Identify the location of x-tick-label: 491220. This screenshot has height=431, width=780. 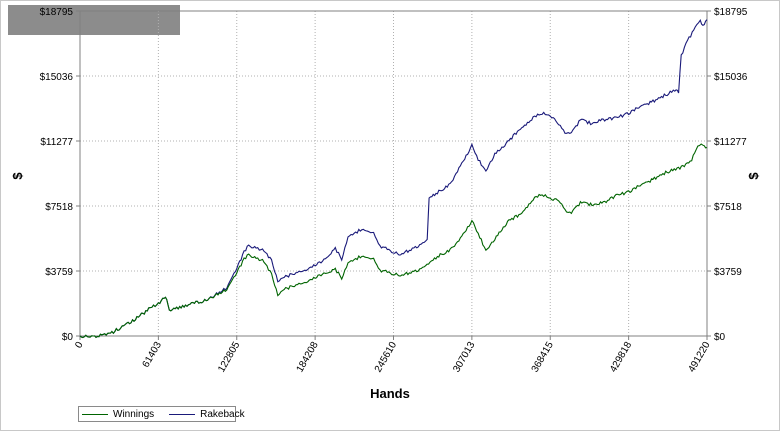
(699, 357).